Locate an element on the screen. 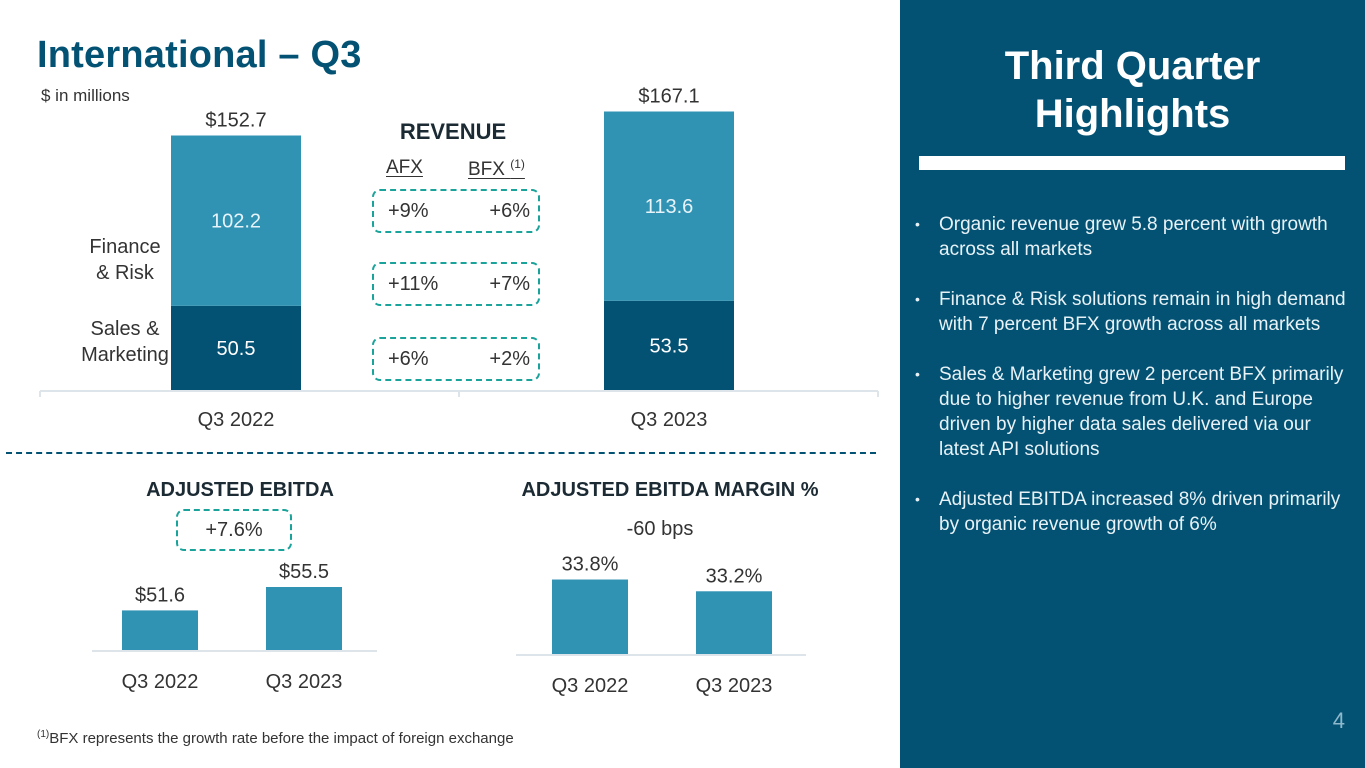 Image resolution: width=1365 pixels, height=768 pixels. highlights-title: Third Quarter Highlights is located at coordinates (1132, 90).